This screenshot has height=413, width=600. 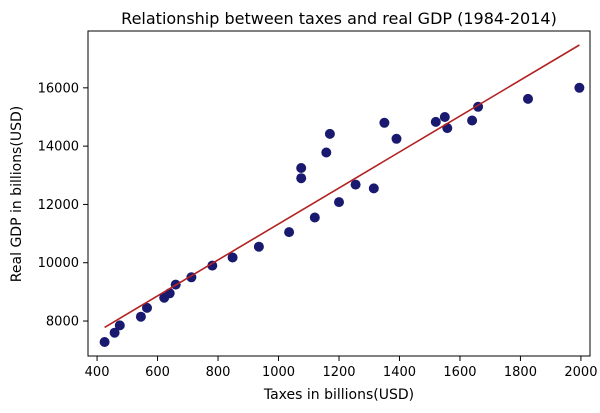 What do you see at coordinates (58, 88) in the screenshot?
I see `y-tick-label: 16000` at bounding box center [58, 88].